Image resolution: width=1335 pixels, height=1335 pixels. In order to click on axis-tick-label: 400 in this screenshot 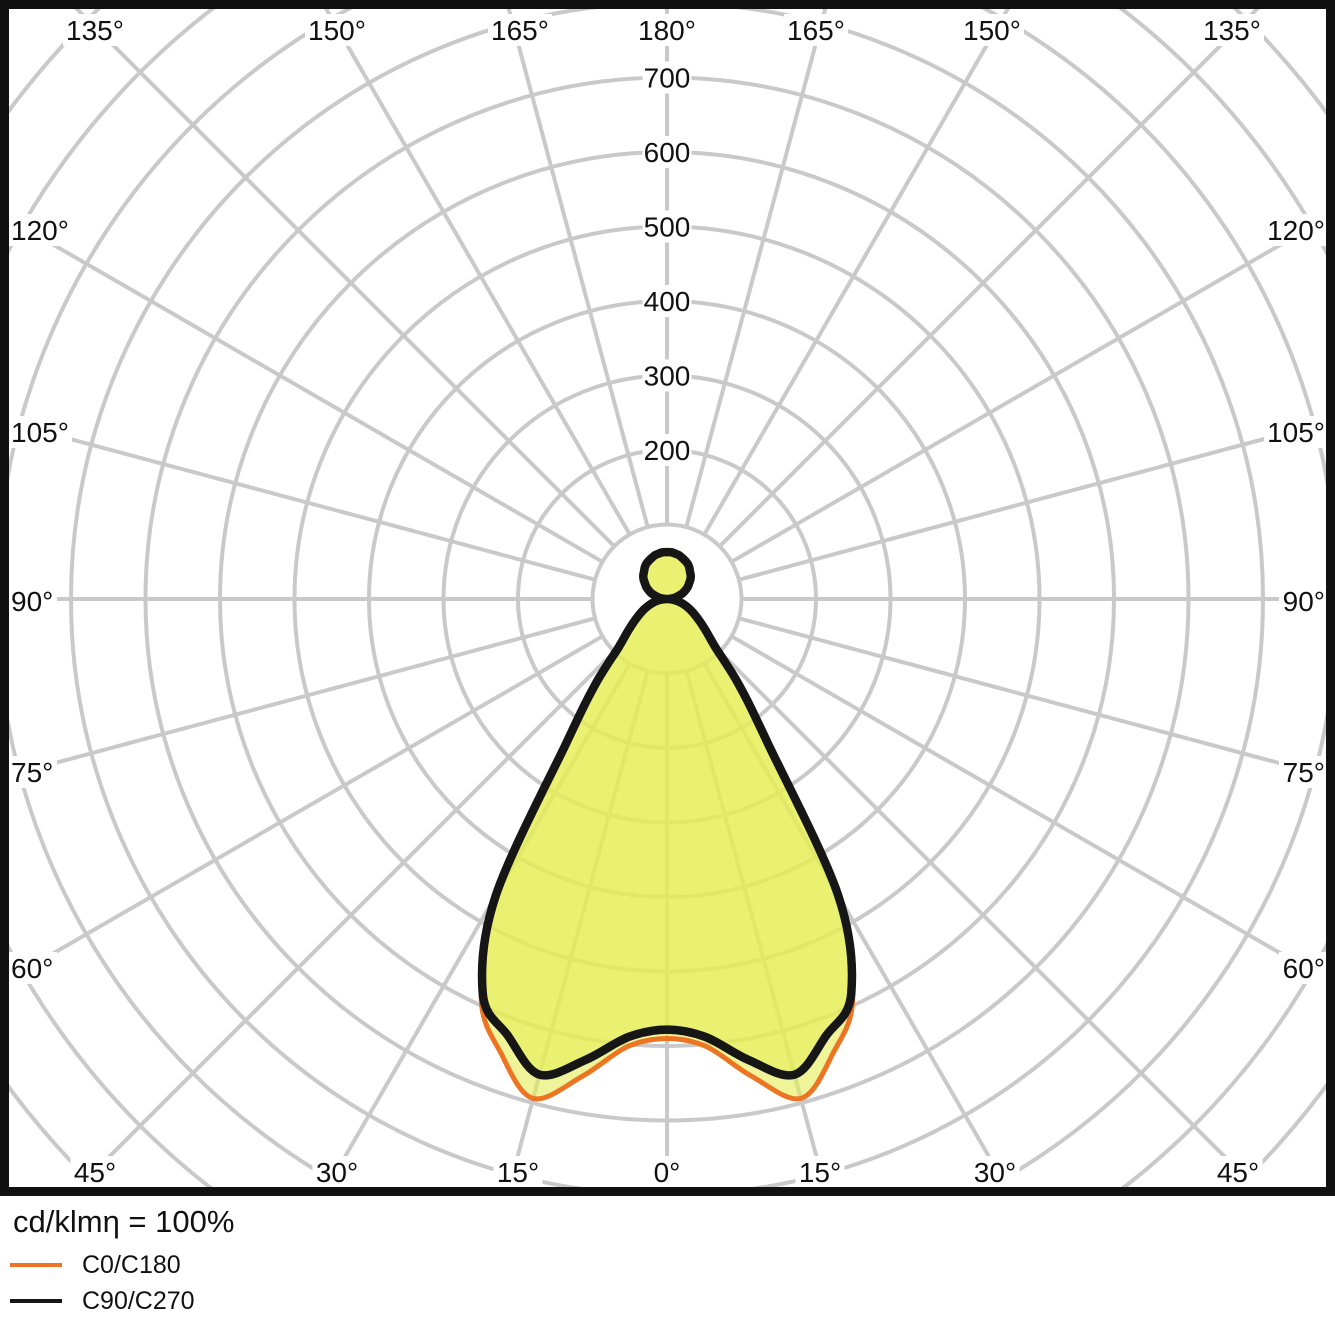, I will do `click(667, 301)`.